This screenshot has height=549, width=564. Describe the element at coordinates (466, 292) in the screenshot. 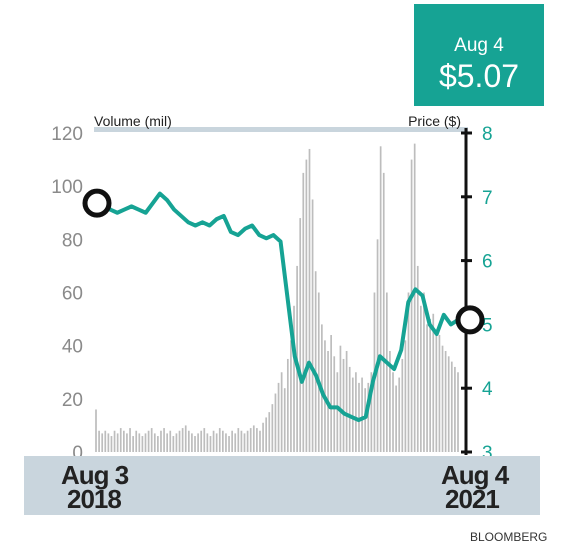

I see `right-axis-tick-marks` at that location.